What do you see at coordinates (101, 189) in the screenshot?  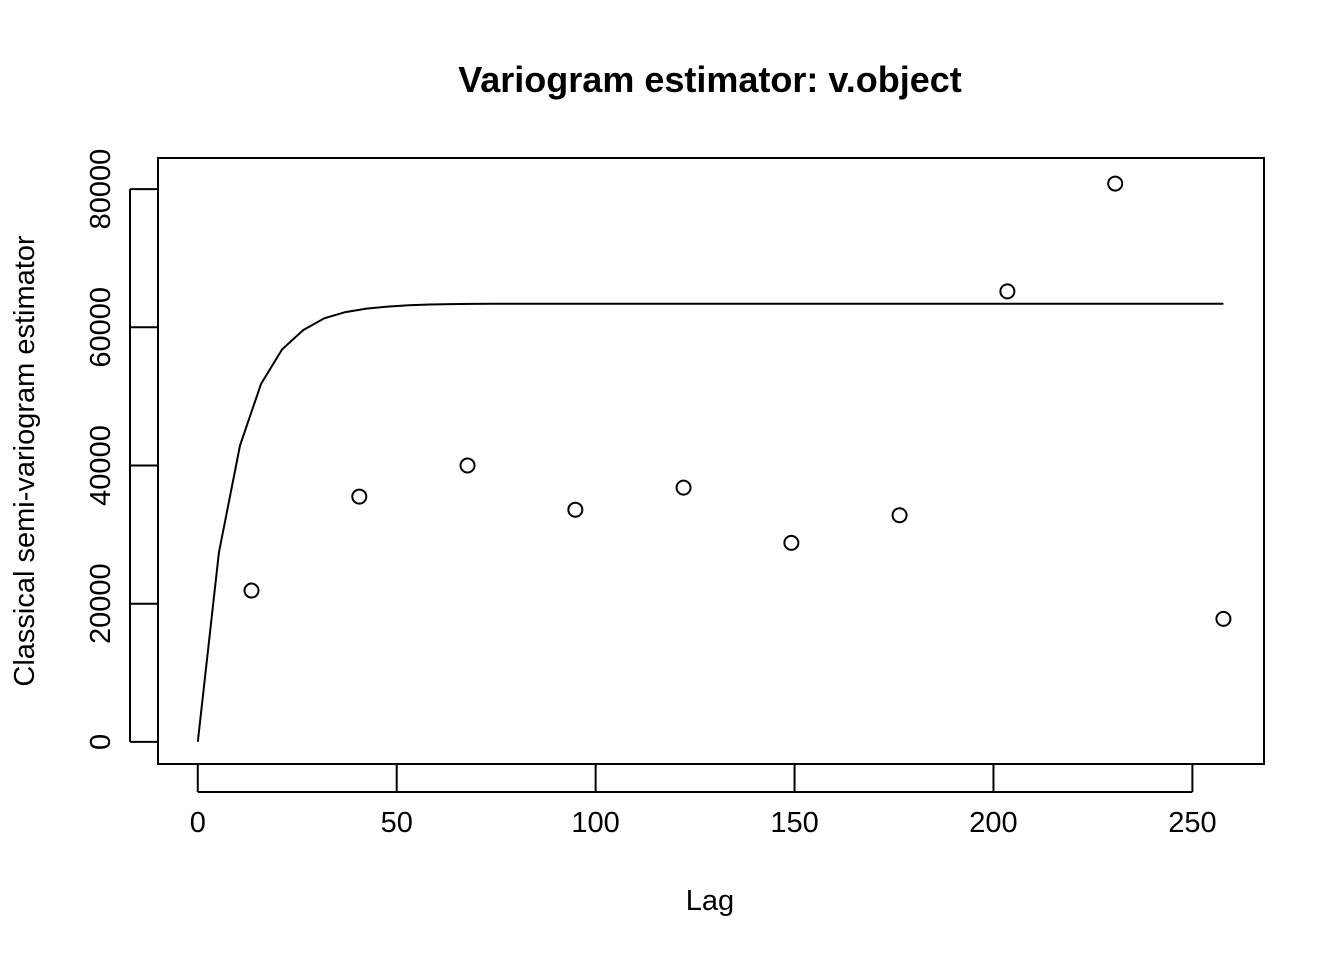 I see `y-tick-label: 80000` at bounding box center [101, 189].